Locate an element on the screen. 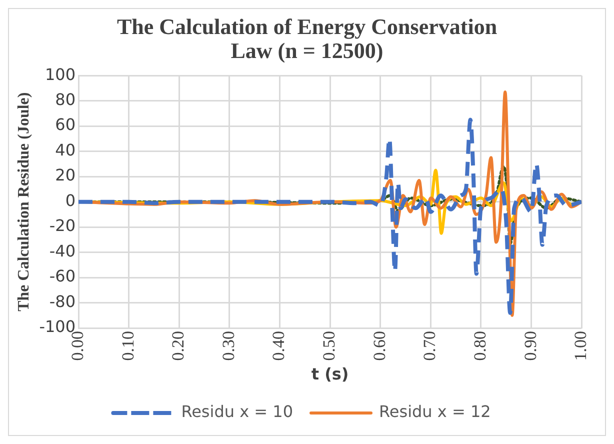 This screenshot has width=614, height=444. x-tick-label: 1.00 is located at coordinates (580, 346).